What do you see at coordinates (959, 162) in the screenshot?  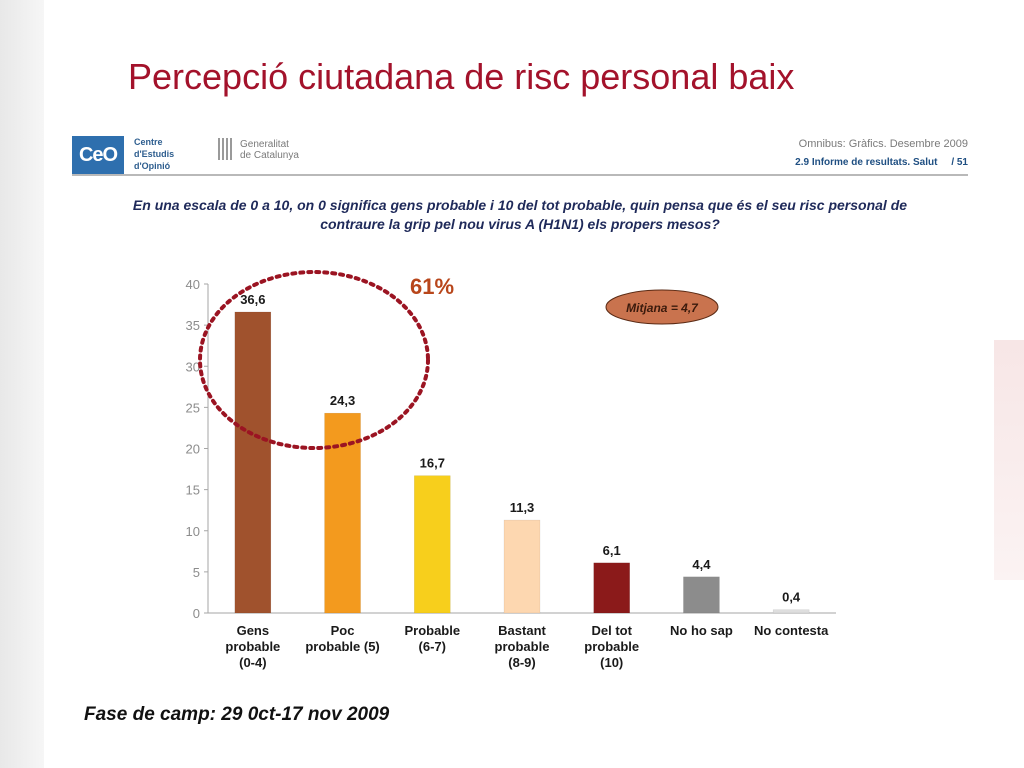 I see `page-number: / 51` at bounding box center [959, 162].